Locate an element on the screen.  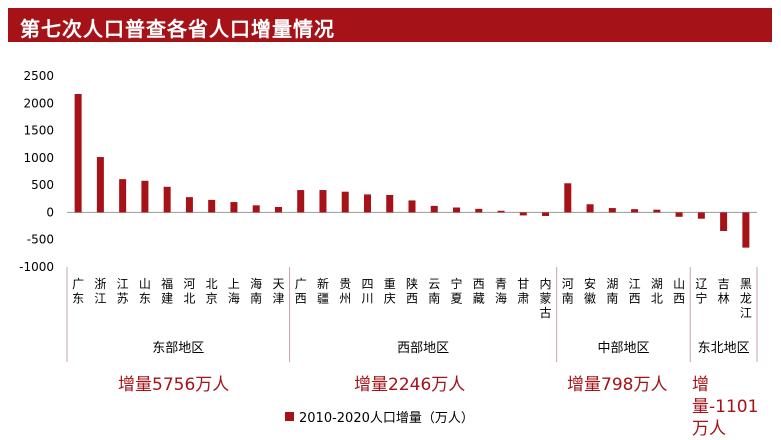
category-label-青海: 青海 is located at coordinates (501, 291).